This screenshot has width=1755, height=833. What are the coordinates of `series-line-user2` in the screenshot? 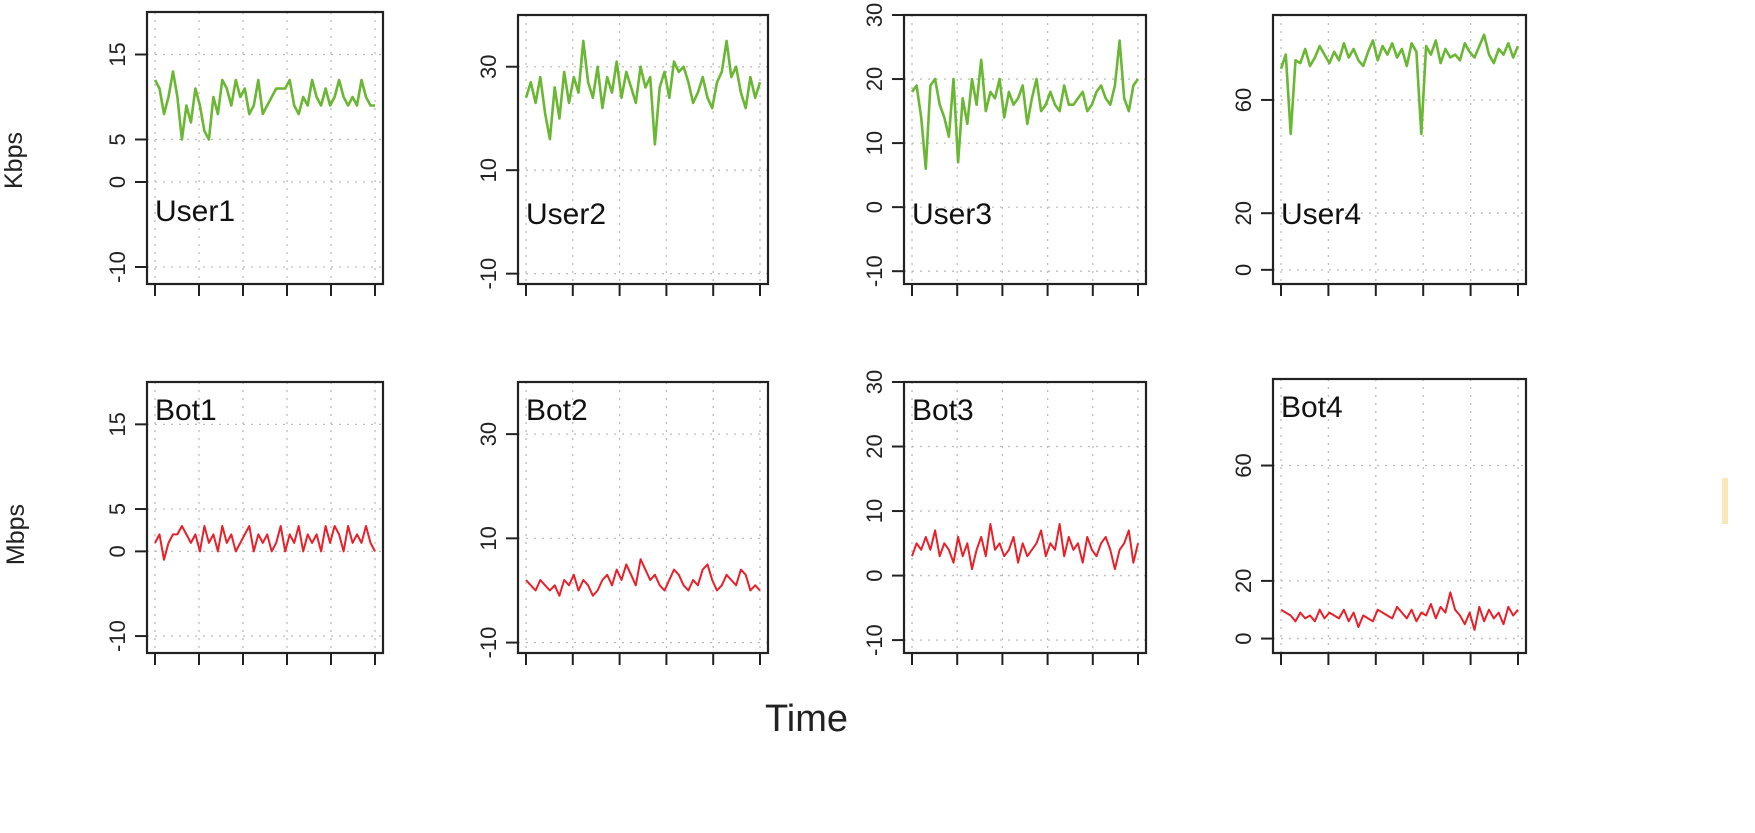 It's located at (643, 92).